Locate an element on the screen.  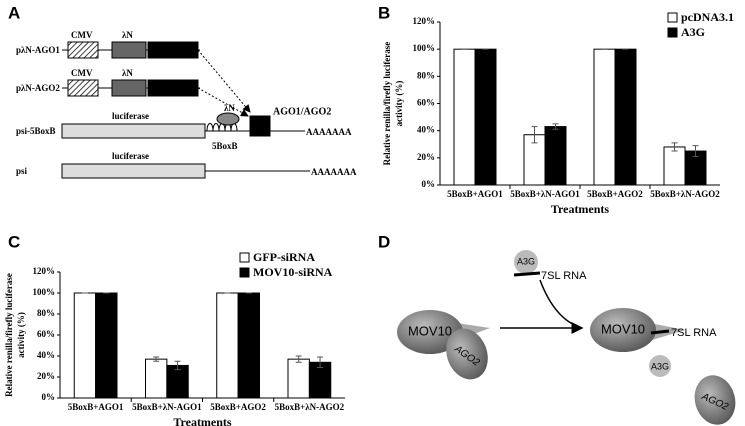
construct-name: psi is located at coordinates (22, 171).